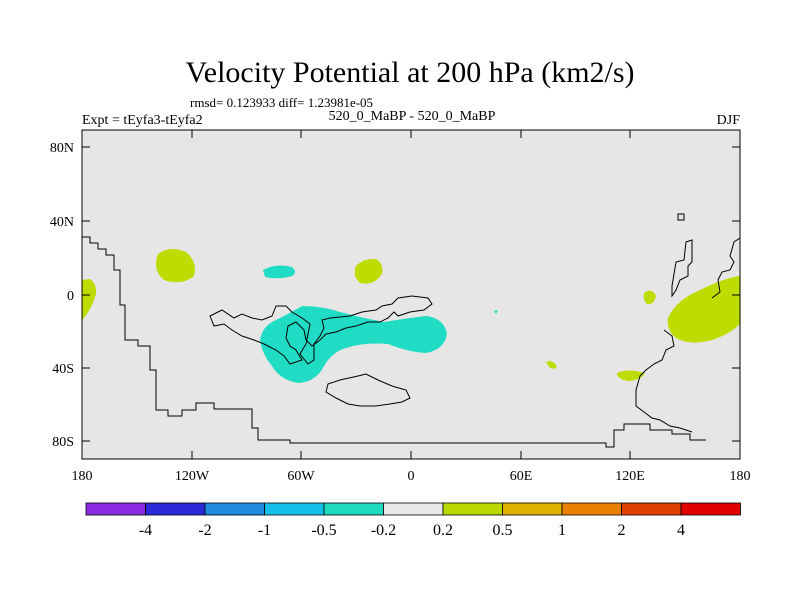 The width and height of the screenshot is (800, 600). Describe the element at coordinates (383, 530) in the screenshot. I see `colorbar-label: -0.2` at that location.